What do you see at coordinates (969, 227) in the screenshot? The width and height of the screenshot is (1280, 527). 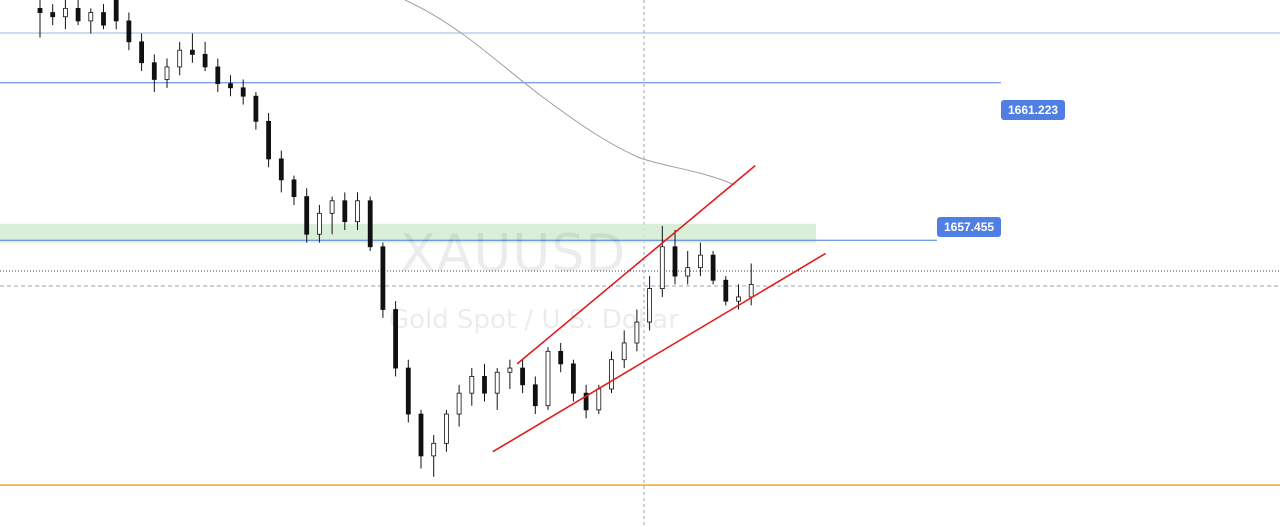 I see `price-level-label-lower: 1657.455` at bounding box center [969, 227].